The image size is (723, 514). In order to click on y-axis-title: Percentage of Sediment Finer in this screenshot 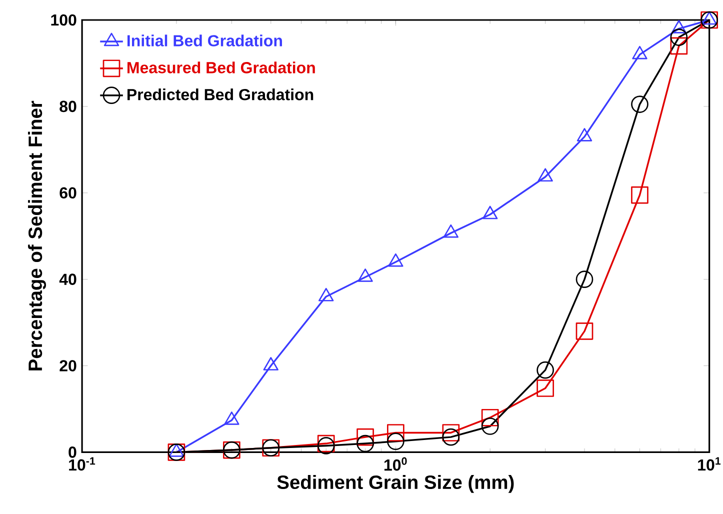, I will do `click(37, 235)`.